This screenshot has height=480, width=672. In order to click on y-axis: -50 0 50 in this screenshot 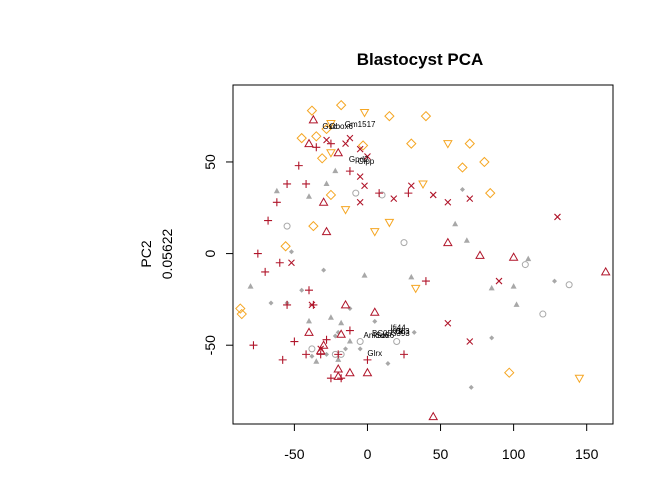, I will do `click(218, 254)`.